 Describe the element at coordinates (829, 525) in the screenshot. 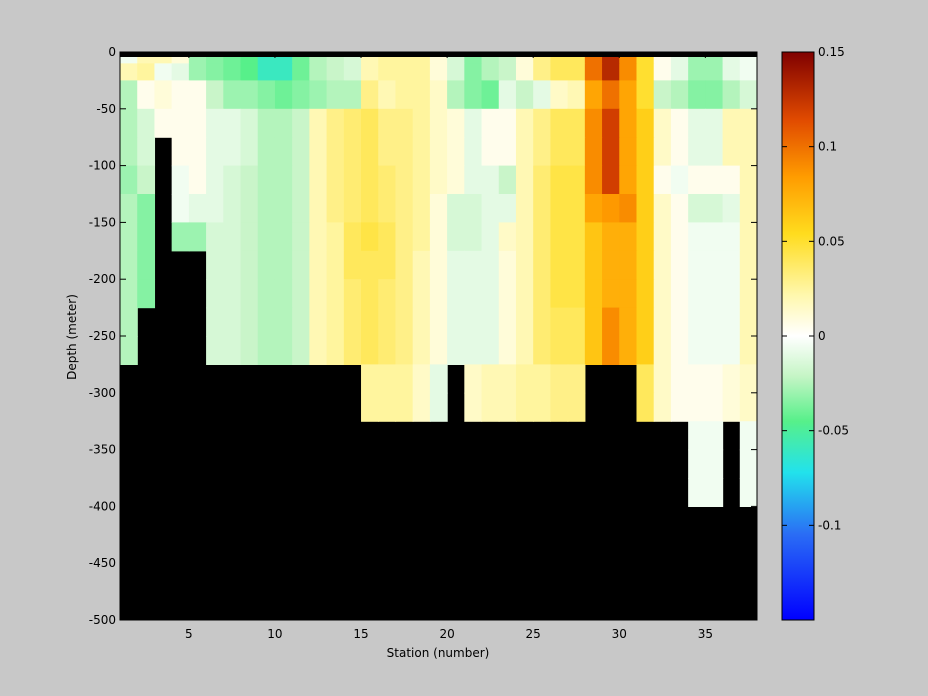

I see `colorbar-tick-label: -0.1` at that location.